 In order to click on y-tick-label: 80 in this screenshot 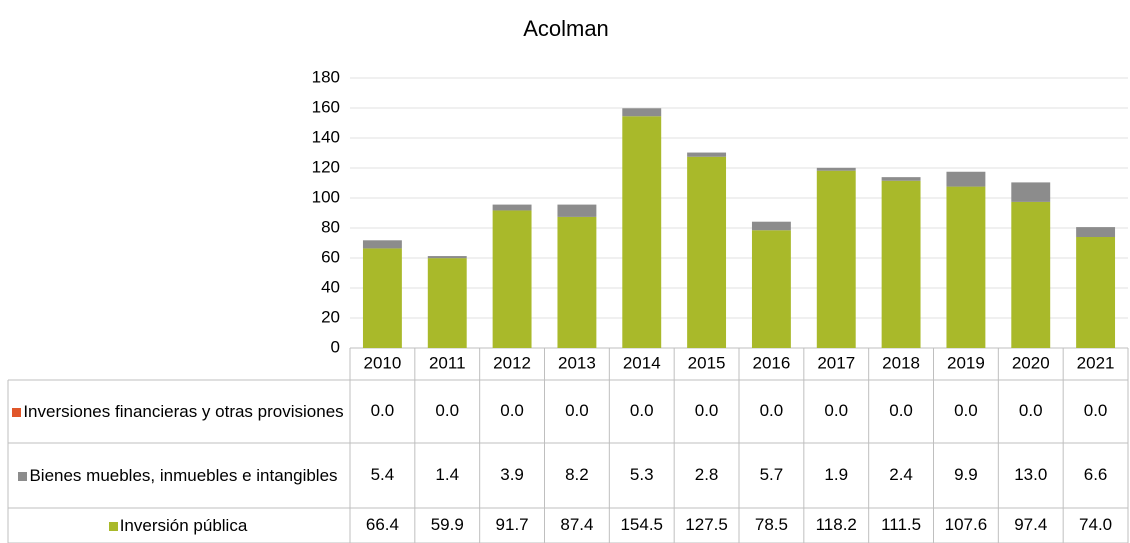, I will do `click(330, 226)`.